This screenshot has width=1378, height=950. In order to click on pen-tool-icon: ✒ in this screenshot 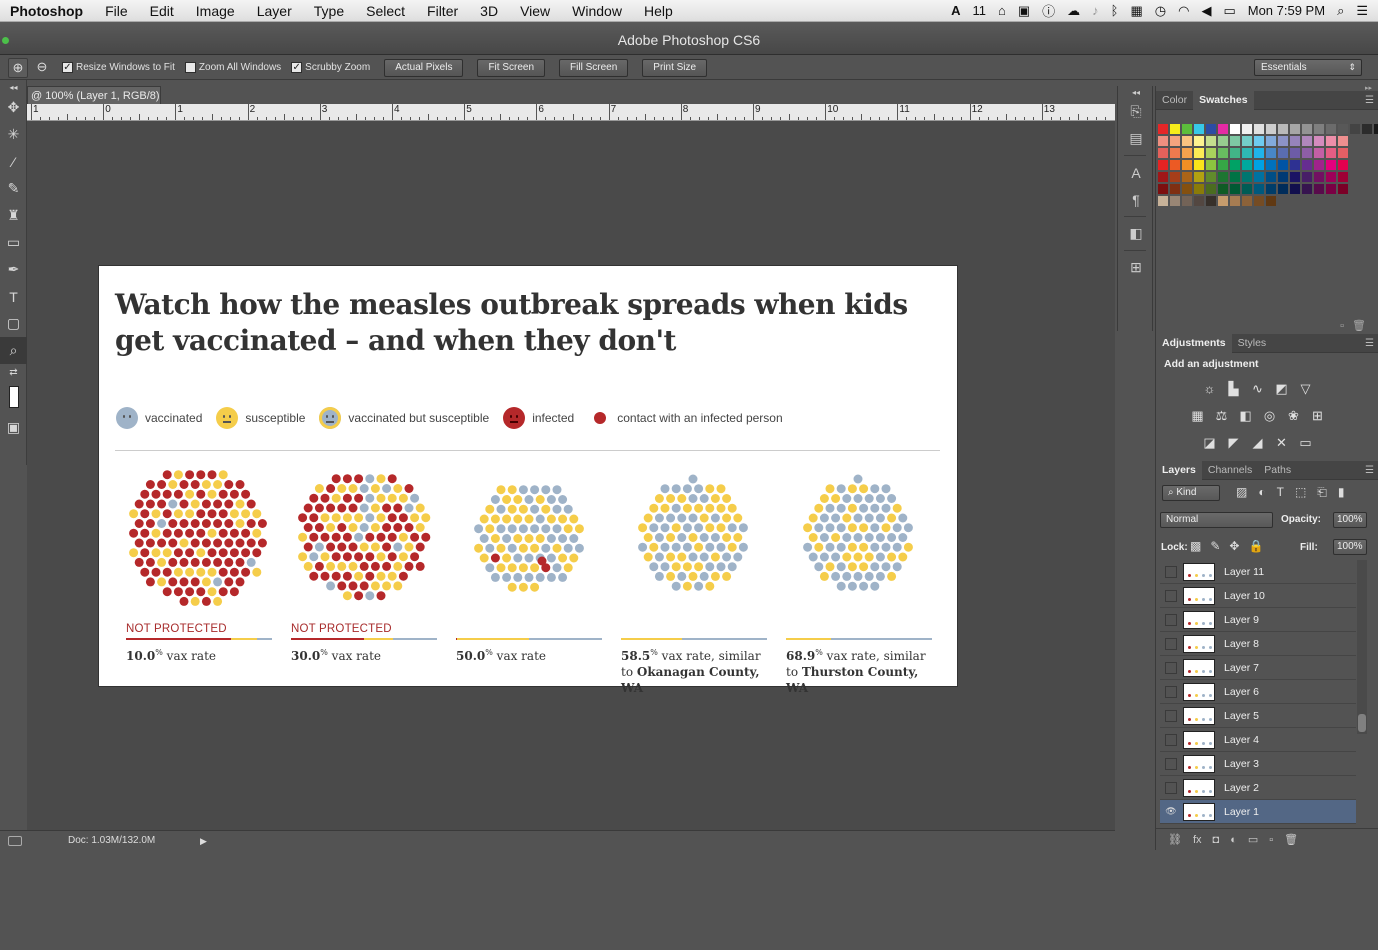, I will do `click(13, 269)`.